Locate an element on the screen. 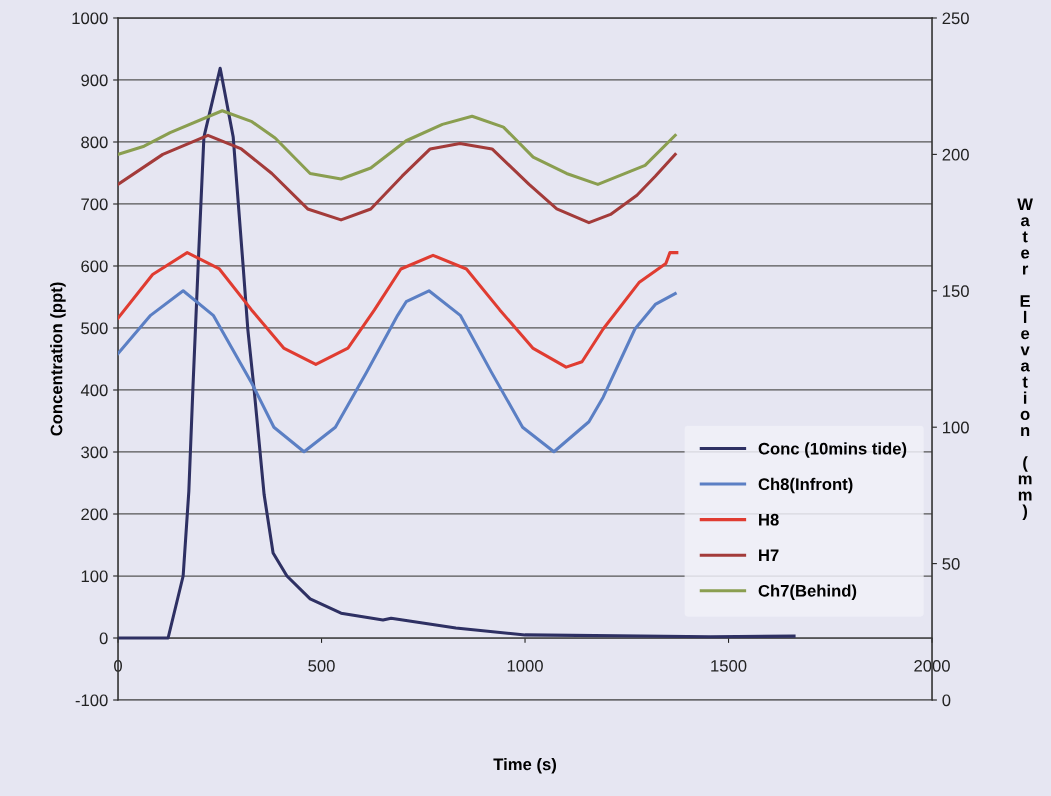  x-axis-title: Time (s) is located at coordinates (524, 765).